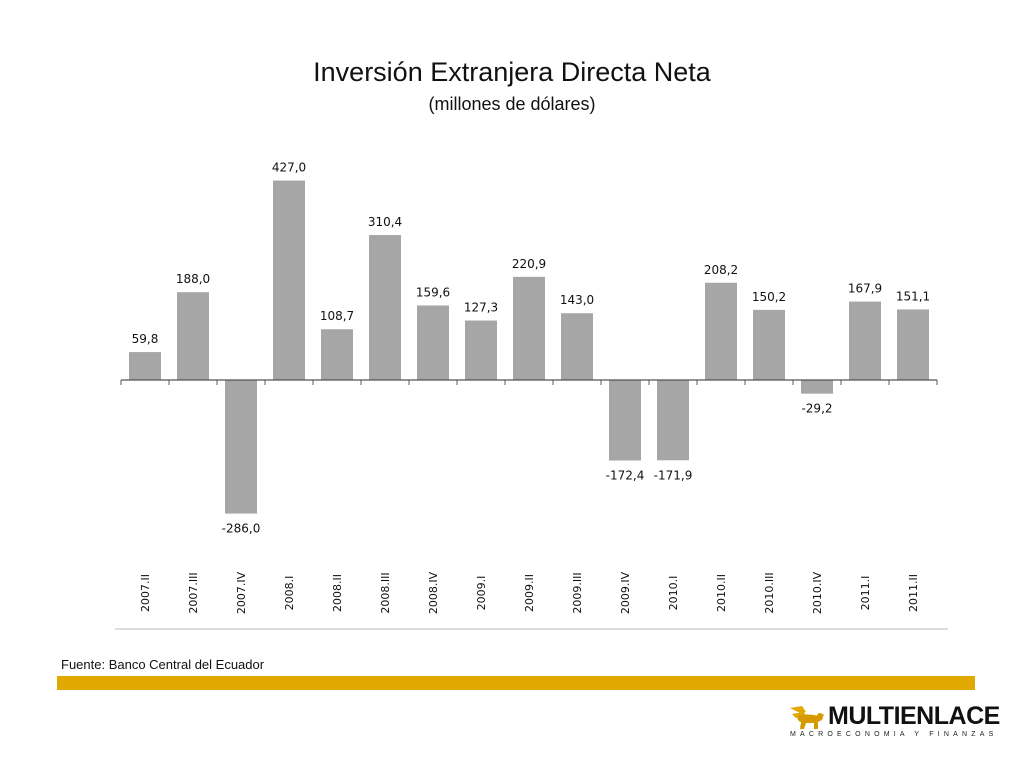 The height and width of the screenshot is (768, 1024). I want to click on bar-2010.I, so click(673, 420).